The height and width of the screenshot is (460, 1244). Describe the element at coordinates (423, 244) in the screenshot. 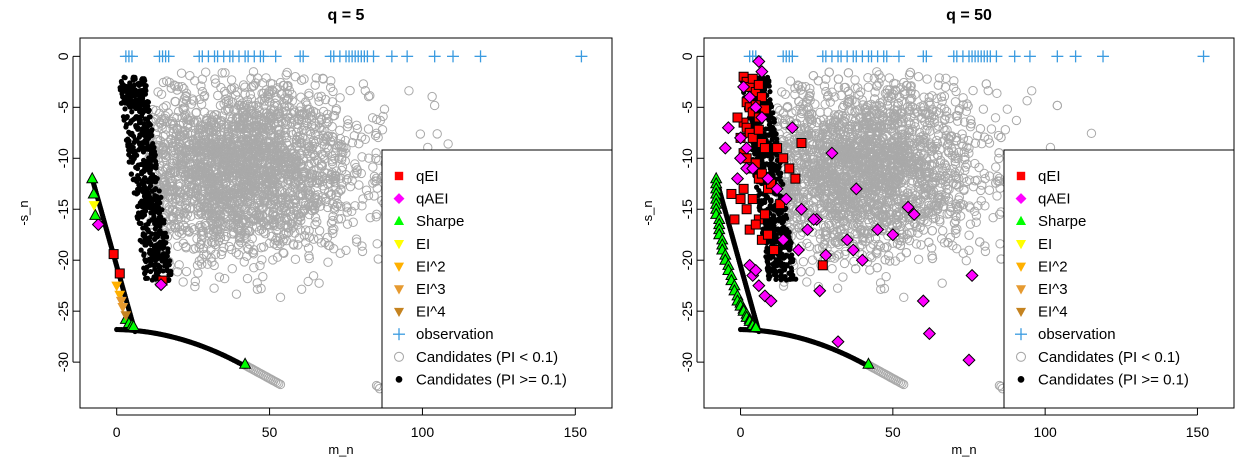

I see `legend-label: EI` at that location.